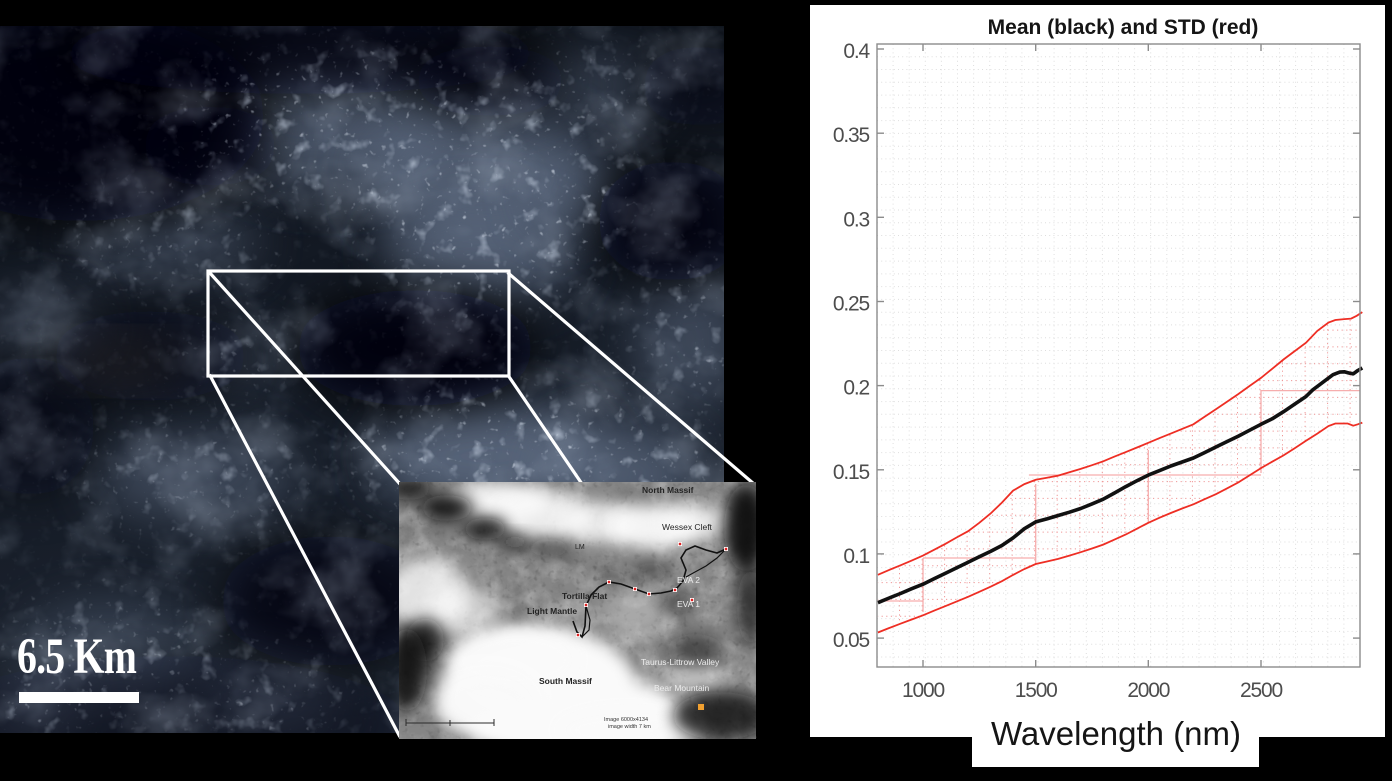  What do you see at coordinates (851, 135) in the screenshot?
I see `svg-text: 0.35` at bounding box center [851, 135].